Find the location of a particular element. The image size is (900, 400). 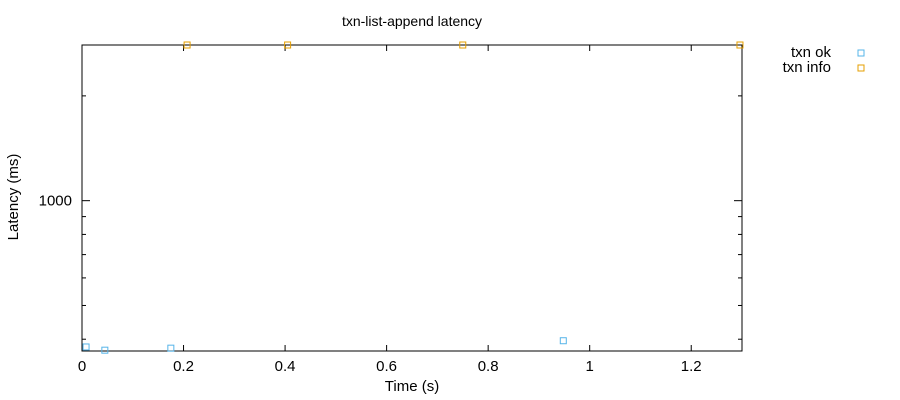

legend-marker-txn-info is located at coordinates (861, 68).